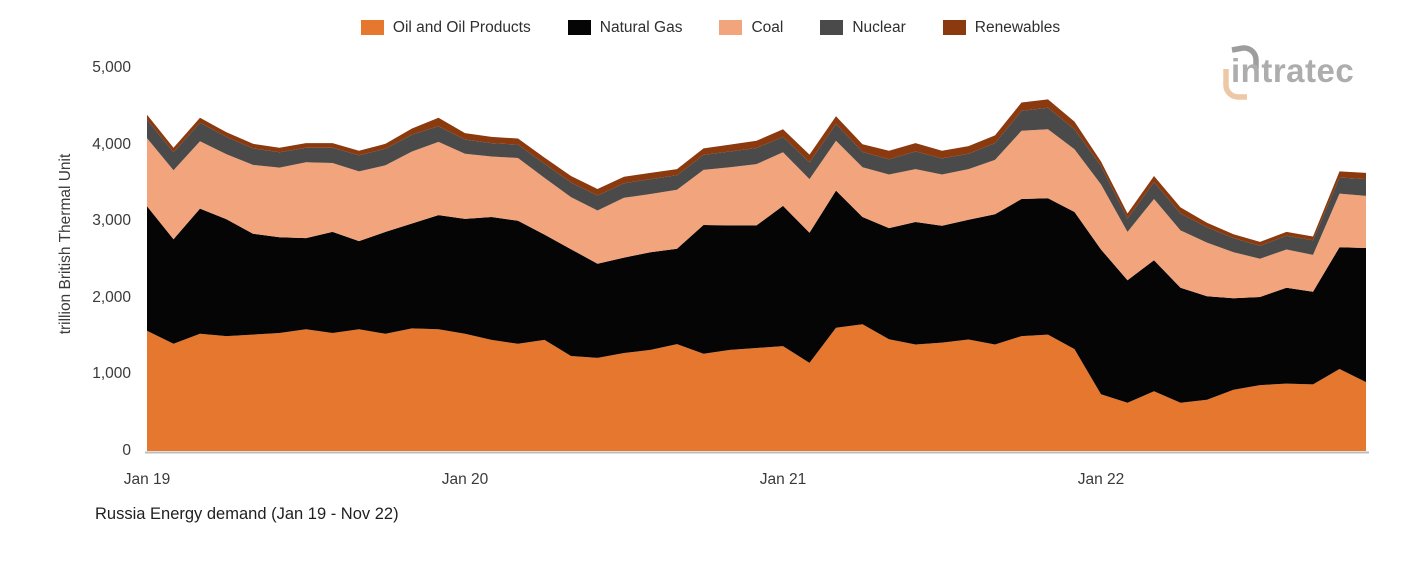 This screenshot has height=561, width=1401. I want to click on x-tick-label-jan-19: Jan 19, so click(147, 479).